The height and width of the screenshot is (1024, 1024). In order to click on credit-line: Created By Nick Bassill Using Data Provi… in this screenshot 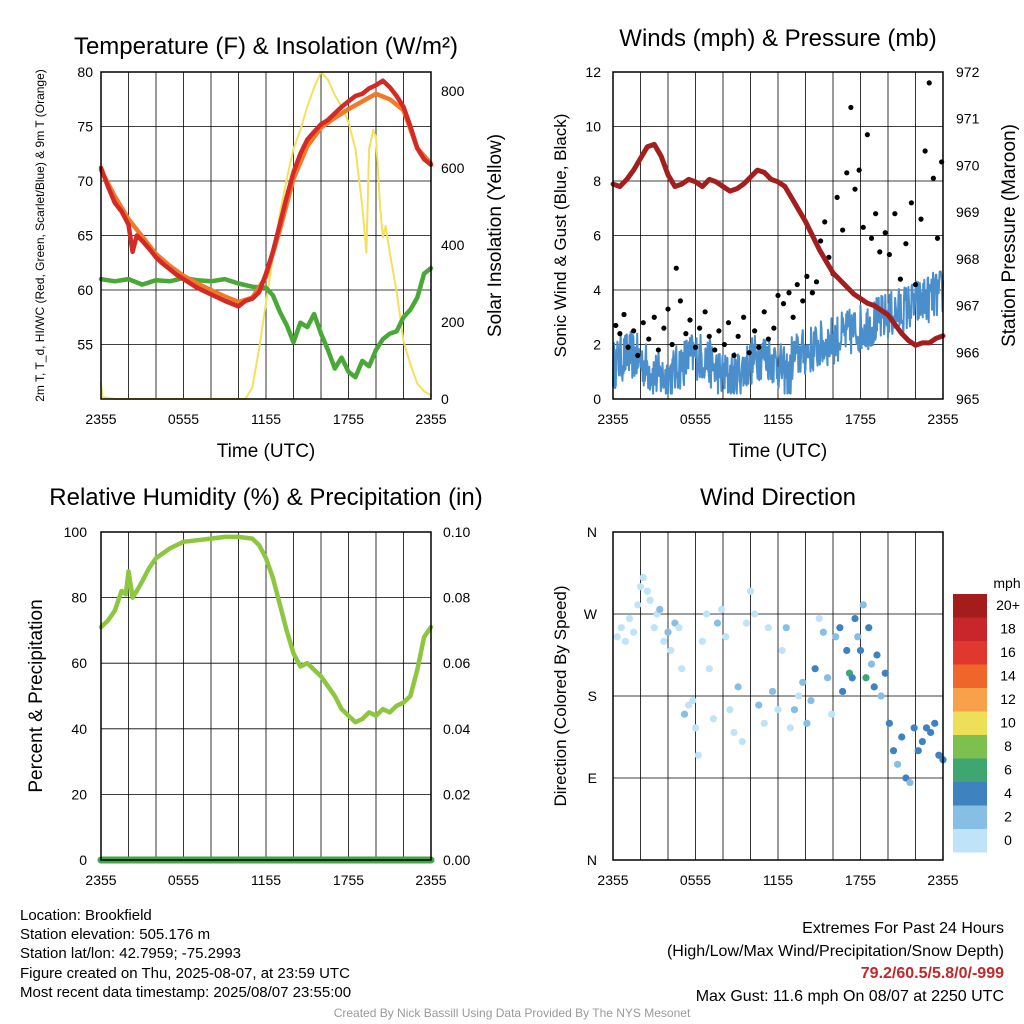, I will do `click(512, 1013)`.